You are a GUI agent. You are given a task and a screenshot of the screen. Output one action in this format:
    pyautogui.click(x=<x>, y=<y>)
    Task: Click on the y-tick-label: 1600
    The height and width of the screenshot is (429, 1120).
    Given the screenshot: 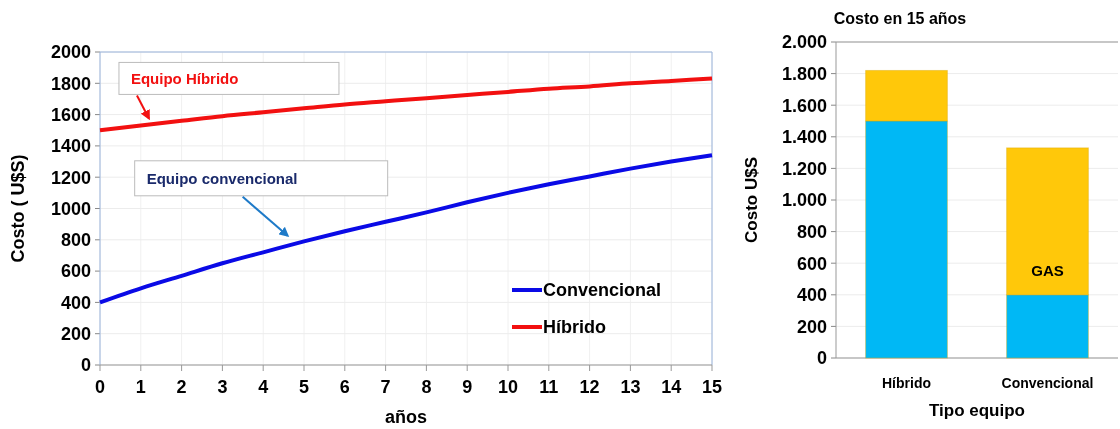 What is the action you would take?
    pyautogui.click(x=70, y=114)
    